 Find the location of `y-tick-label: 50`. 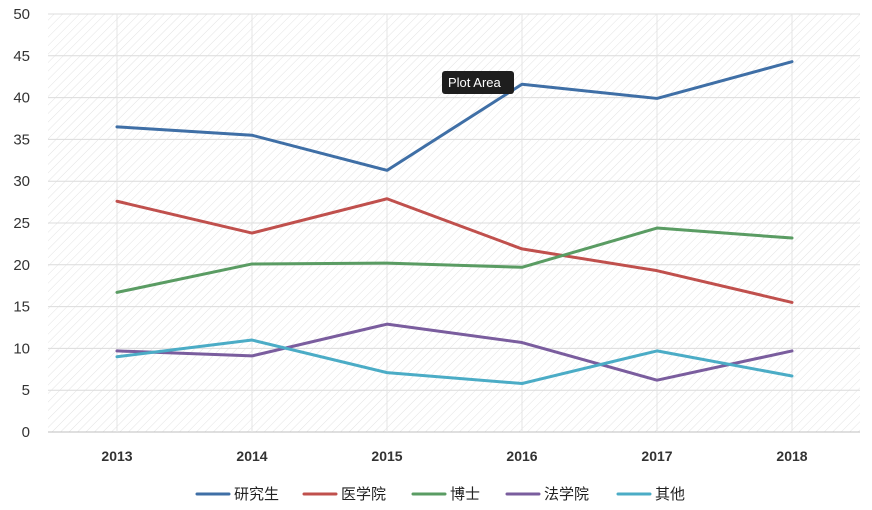

y-tick-label: 50 is located at coordinates (21, 14).